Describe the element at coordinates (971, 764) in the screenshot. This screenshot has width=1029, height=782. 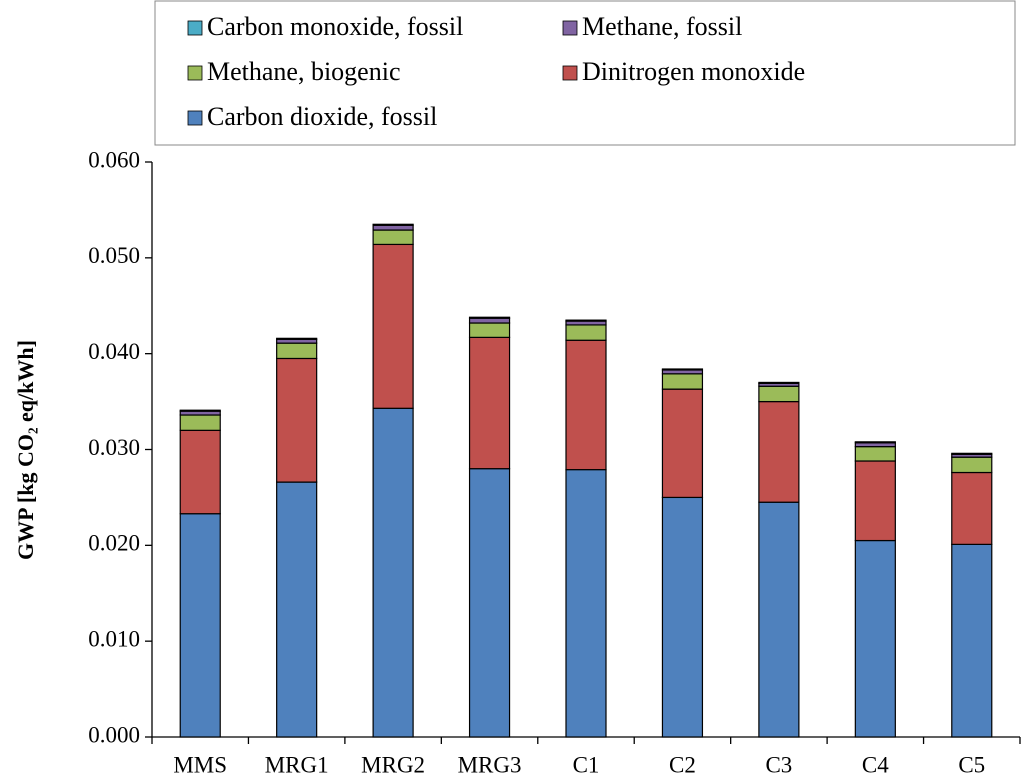
I see `x-tick-label: C5` at that location.